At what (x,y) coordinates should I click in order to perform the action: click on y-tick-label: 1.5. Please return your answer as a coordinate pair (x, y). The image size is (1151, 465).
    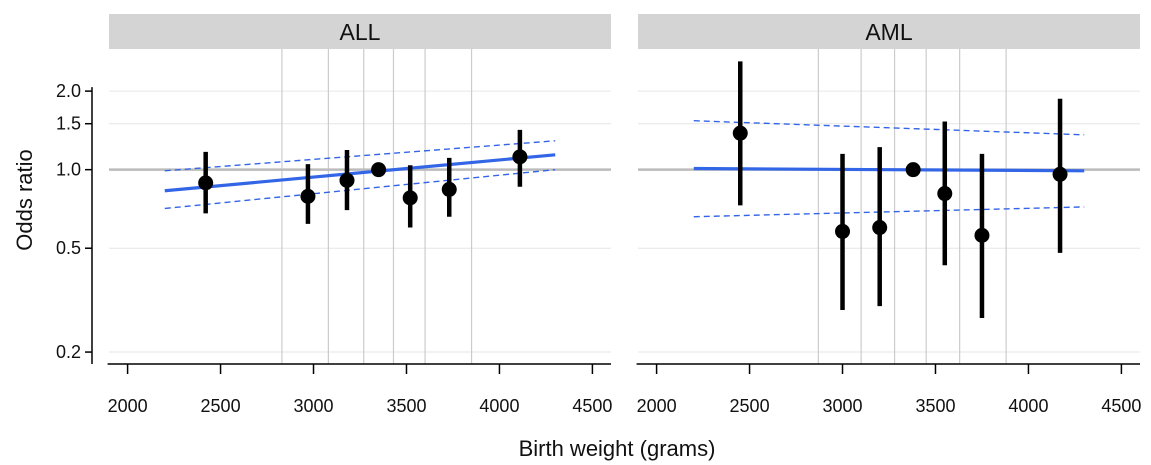
    Looking at the image, I should click on (68, 124).